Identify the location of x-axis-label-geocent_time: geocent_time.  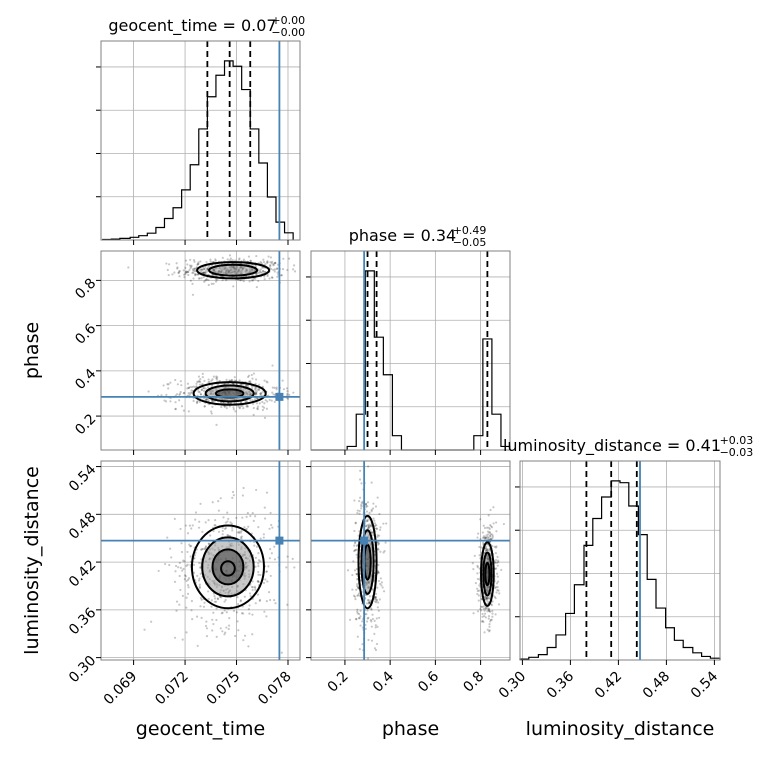
(200, 729).